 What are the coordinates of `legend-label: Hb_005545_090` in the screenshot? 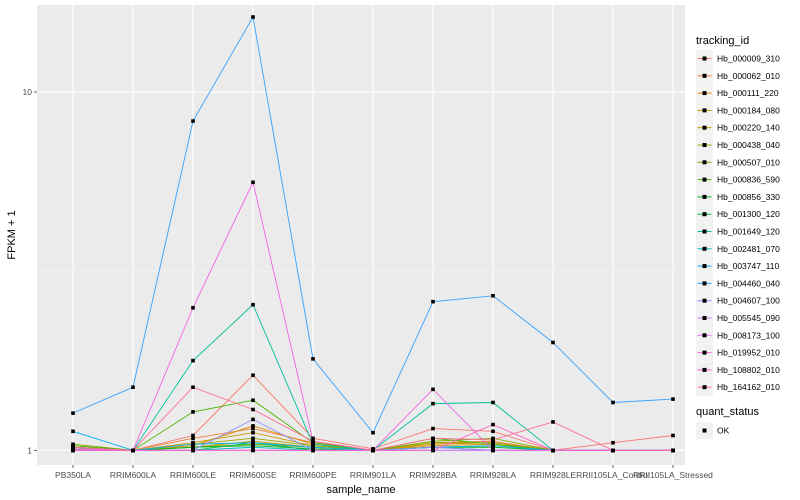 It's located at (748, 318).